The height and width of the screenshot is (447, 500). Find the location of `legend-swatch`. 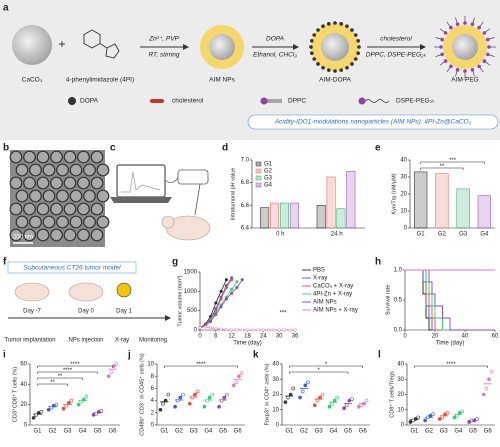

legend-swatch is located at coordinates (258, 178).